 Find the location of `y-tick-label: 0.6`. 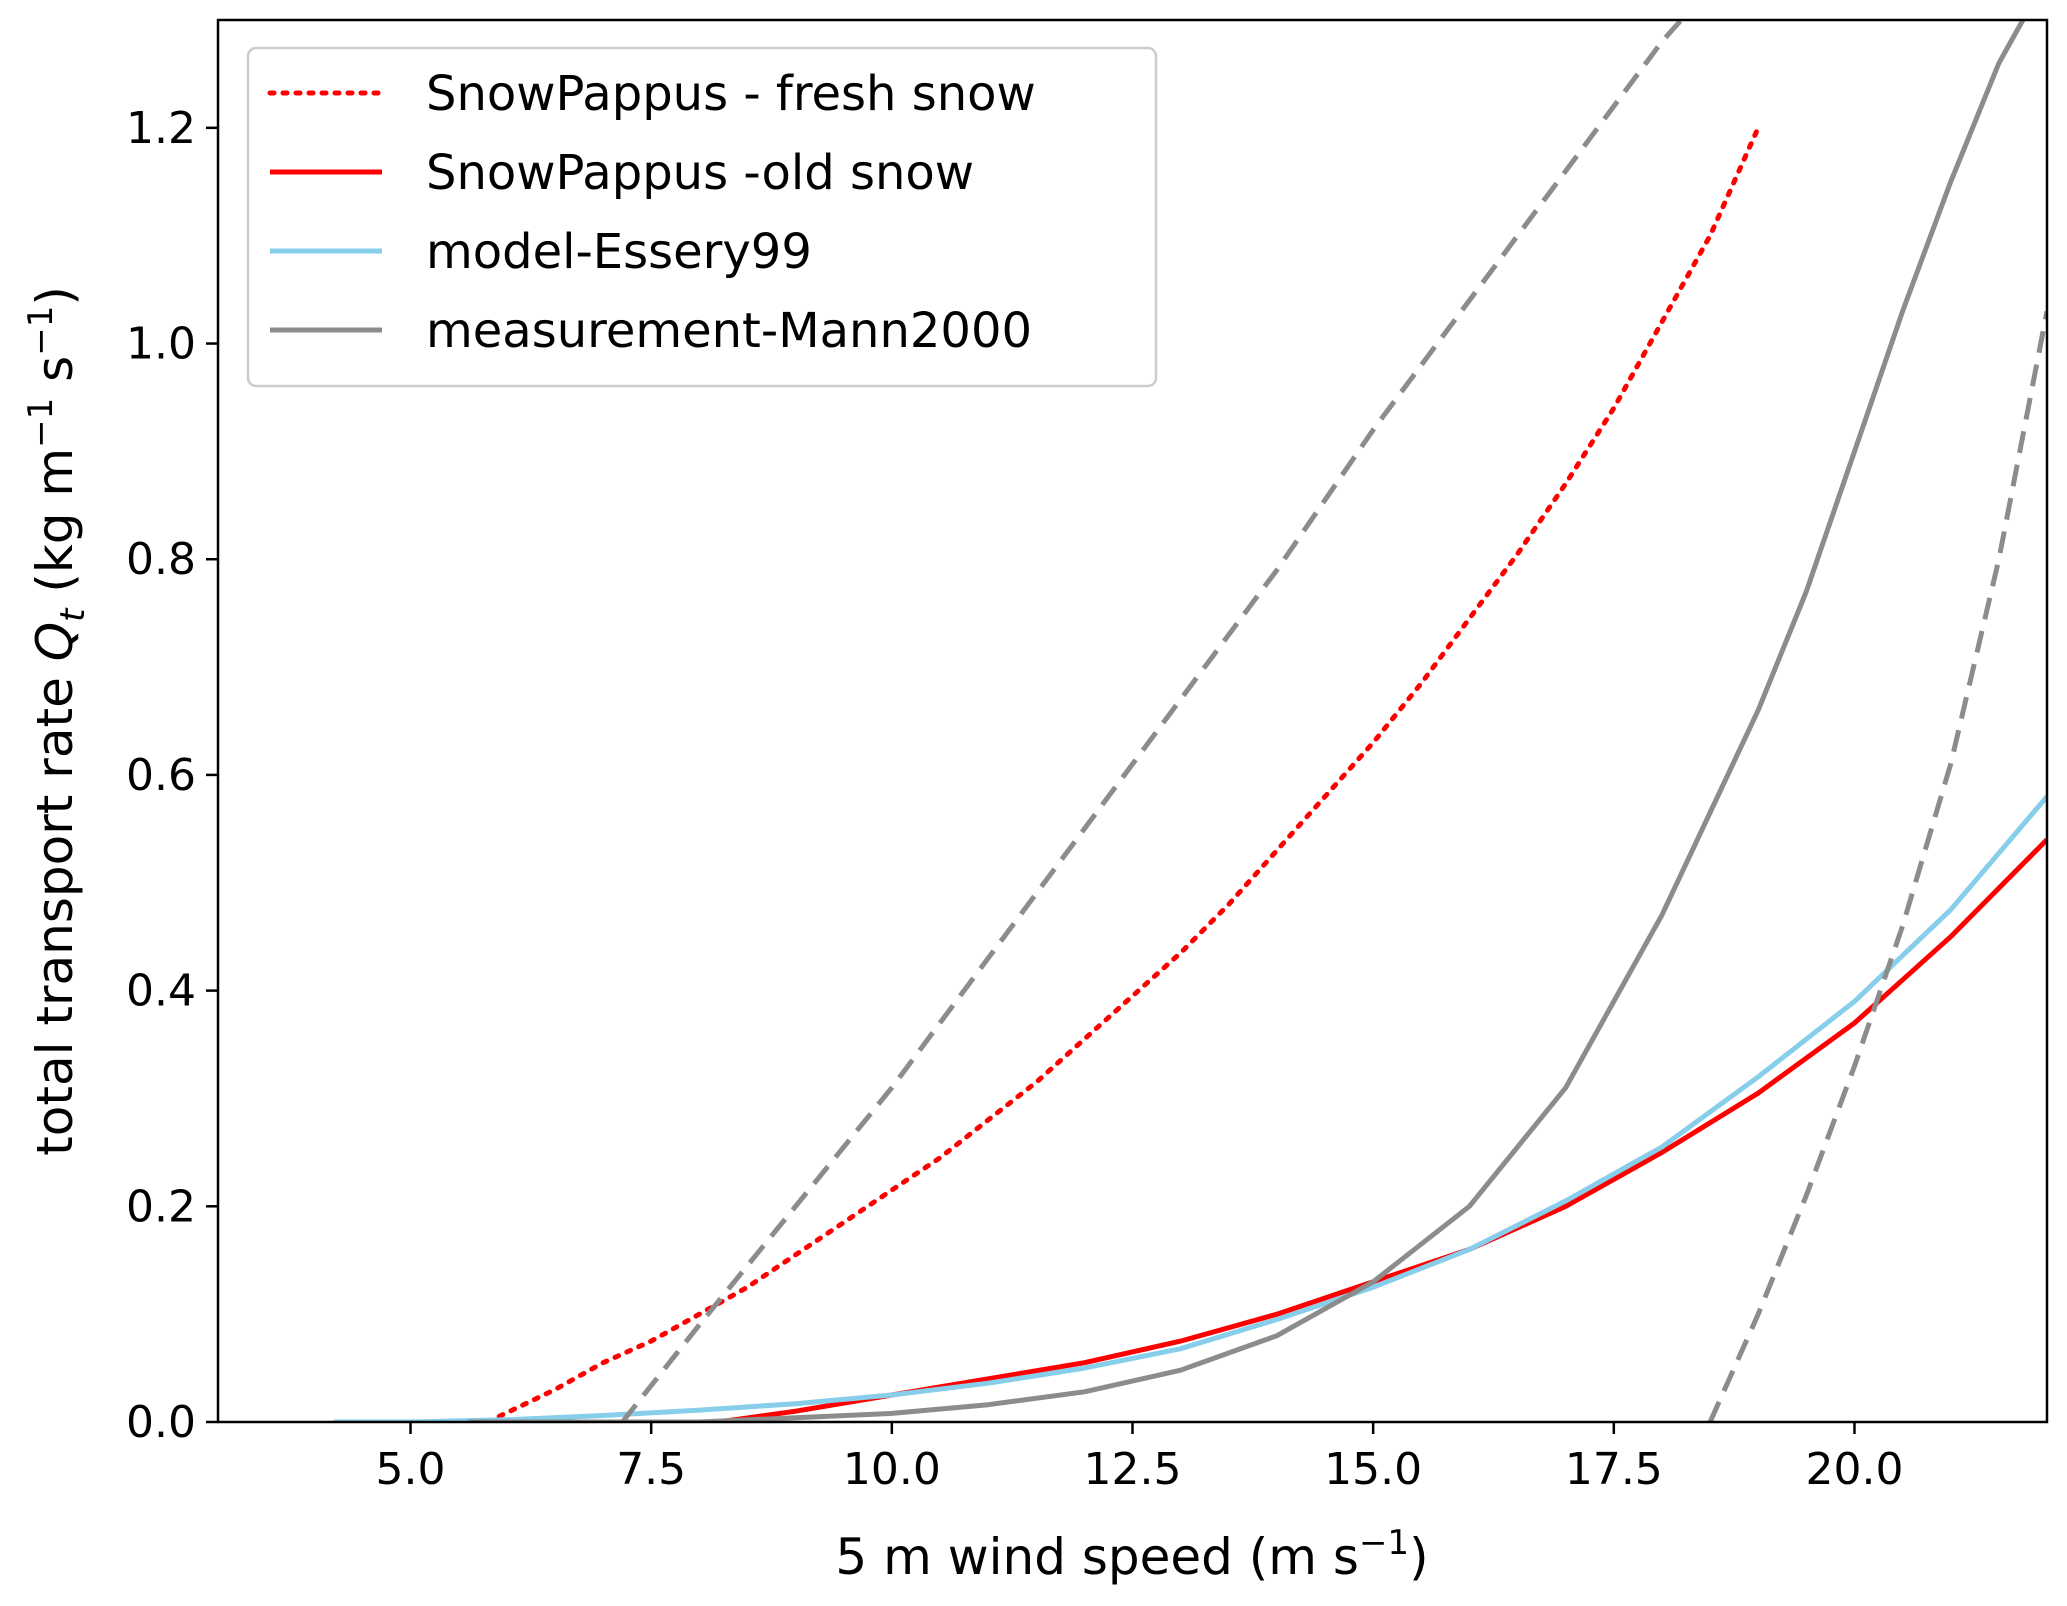

y-tick-label: 0.6 is located at coordinates (161, 775).